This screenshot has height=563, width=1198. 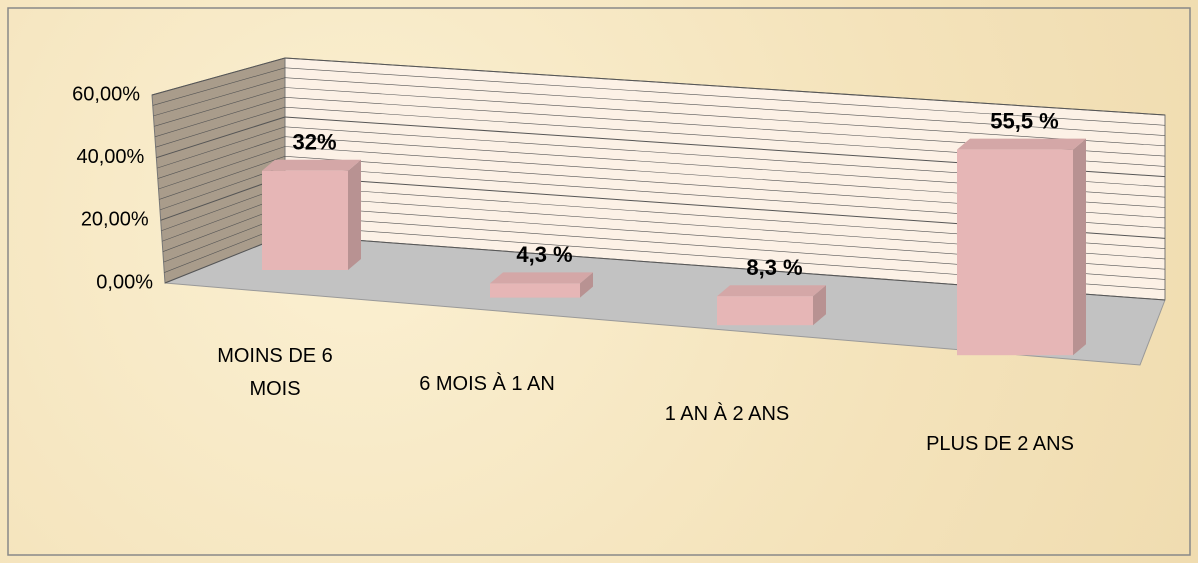 I want to click on y-tick-label: 60,00%, so click(x=106, y=94).